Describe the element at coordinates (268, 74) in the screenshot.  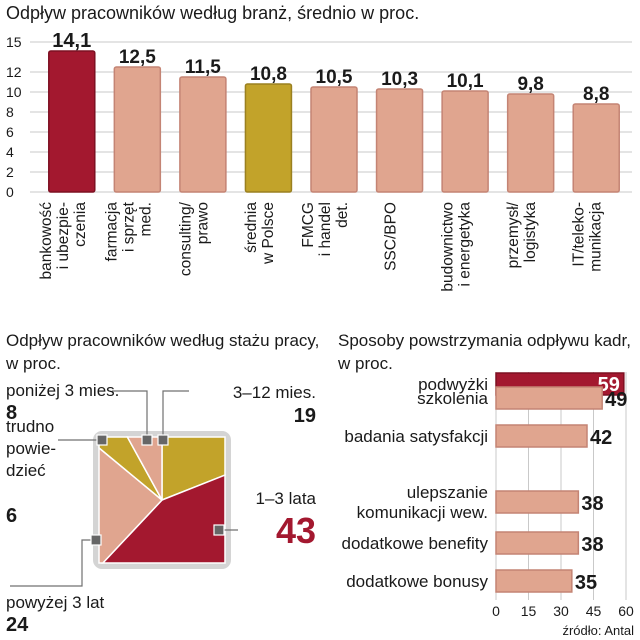
I see `industry-value-label: 10,8` at that location.